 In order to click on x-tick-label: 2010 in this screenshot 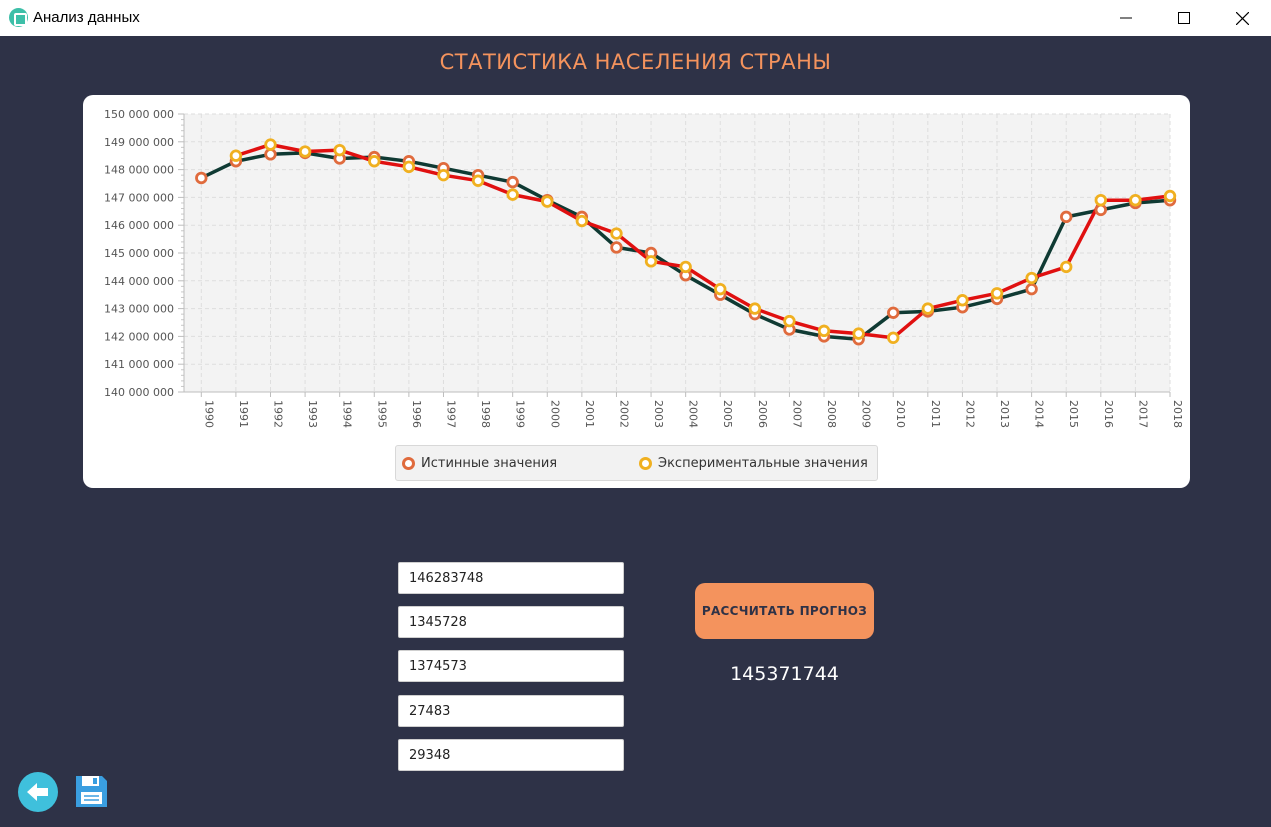, I will do `click(900, 414)`.